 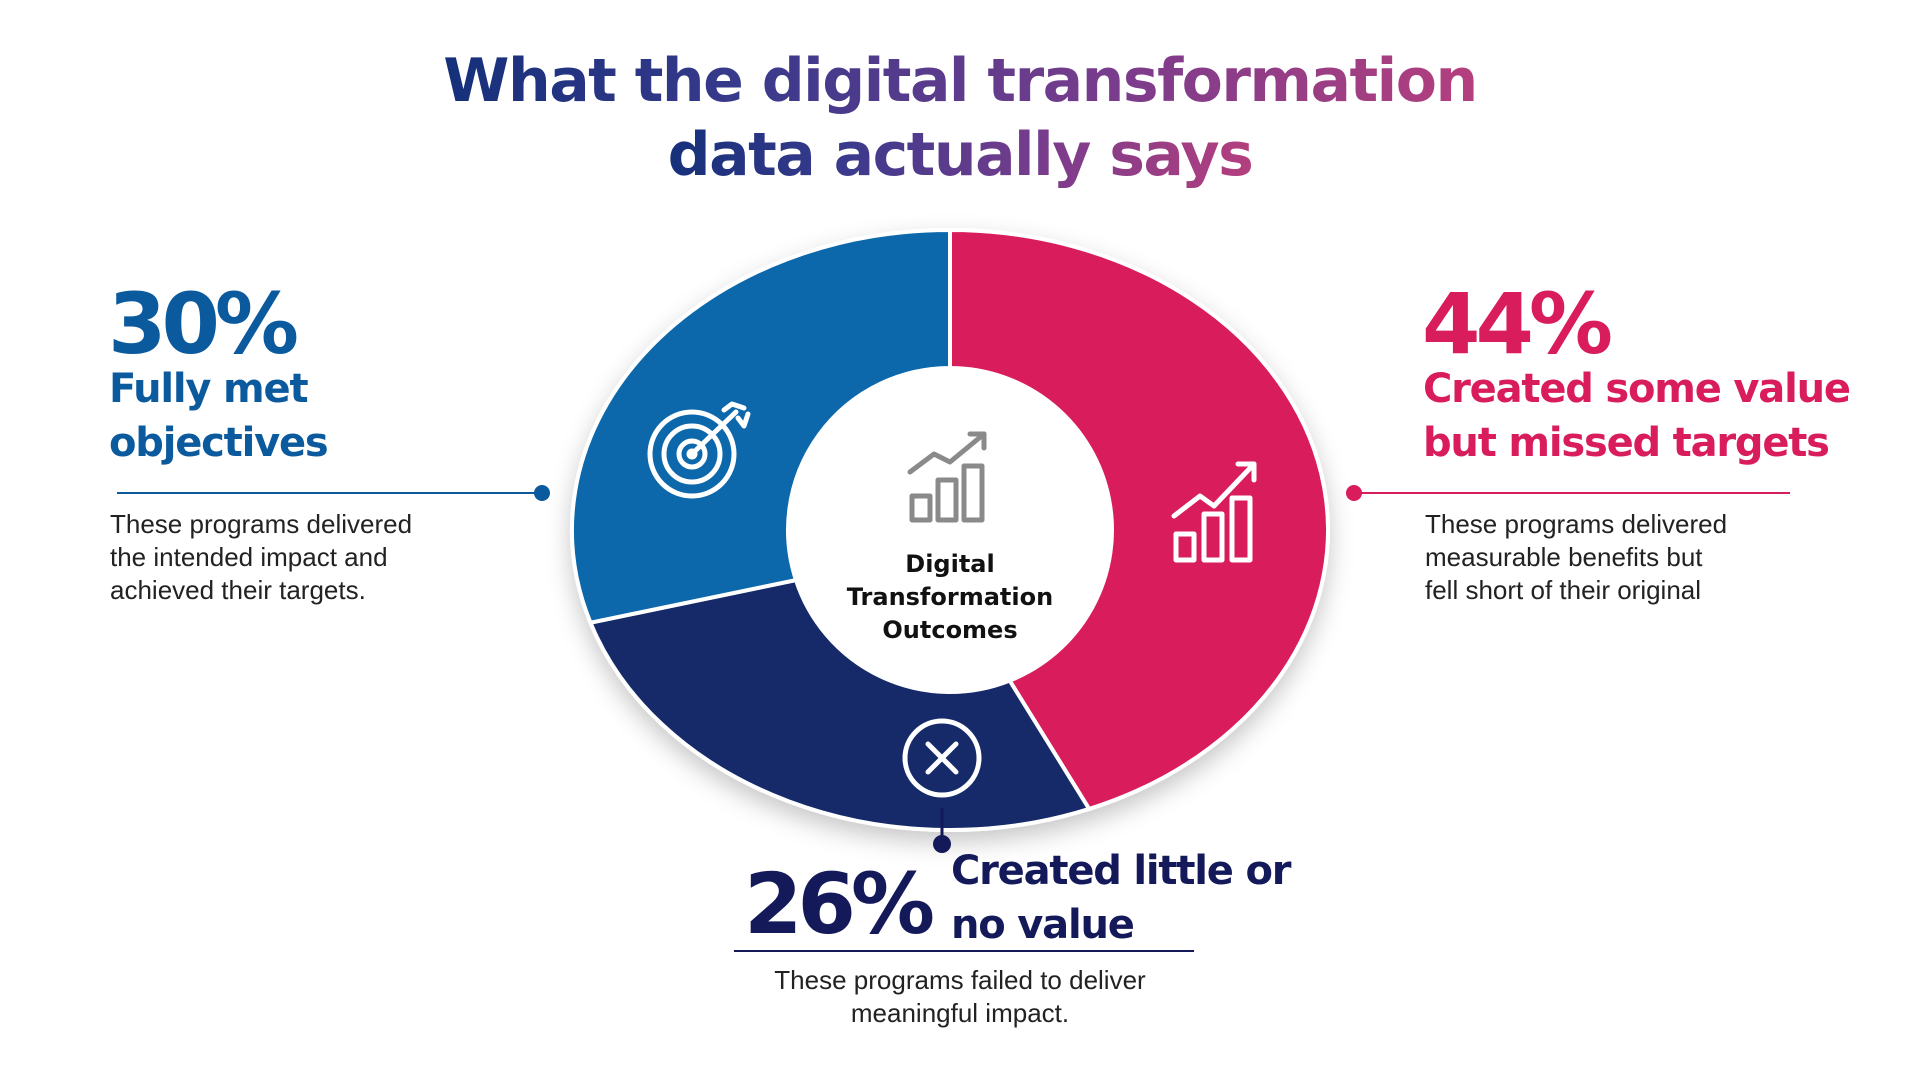 What do you see at coordinates (960, 81) in the screenshot?
I see `title-line-1: What the digital transformation` at bounding box center [960, 81].